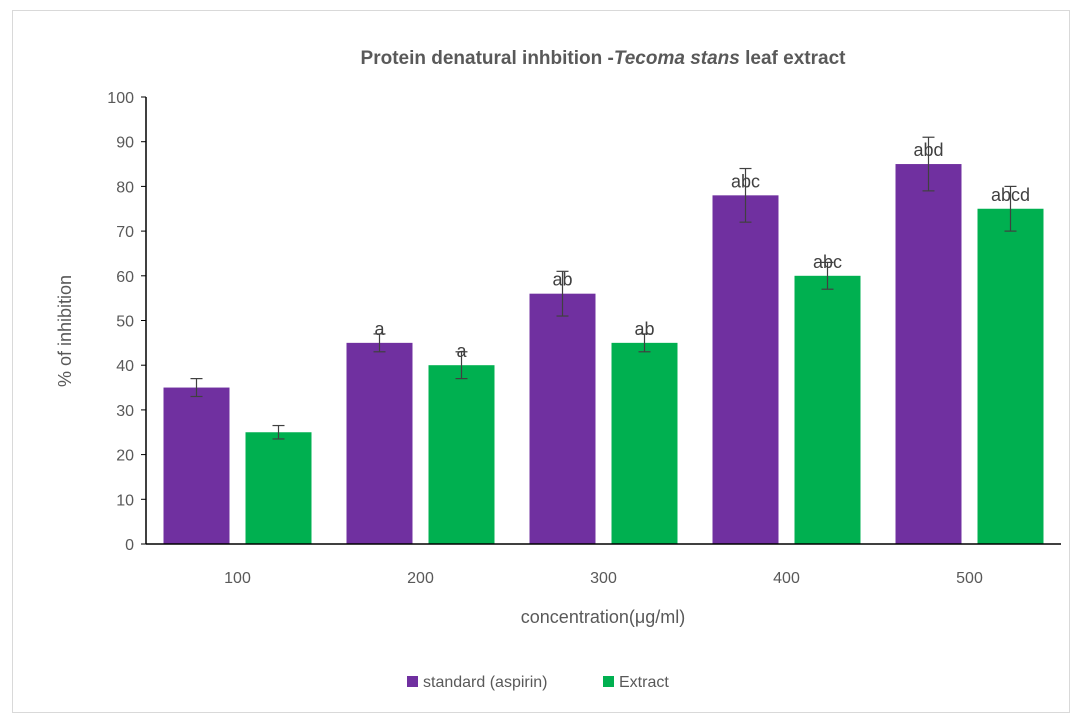  What do you see at coordinates (485, 682) in the screenshot?
I see `legend-label: standard (aspirin)` at bounding box center [485, 682].